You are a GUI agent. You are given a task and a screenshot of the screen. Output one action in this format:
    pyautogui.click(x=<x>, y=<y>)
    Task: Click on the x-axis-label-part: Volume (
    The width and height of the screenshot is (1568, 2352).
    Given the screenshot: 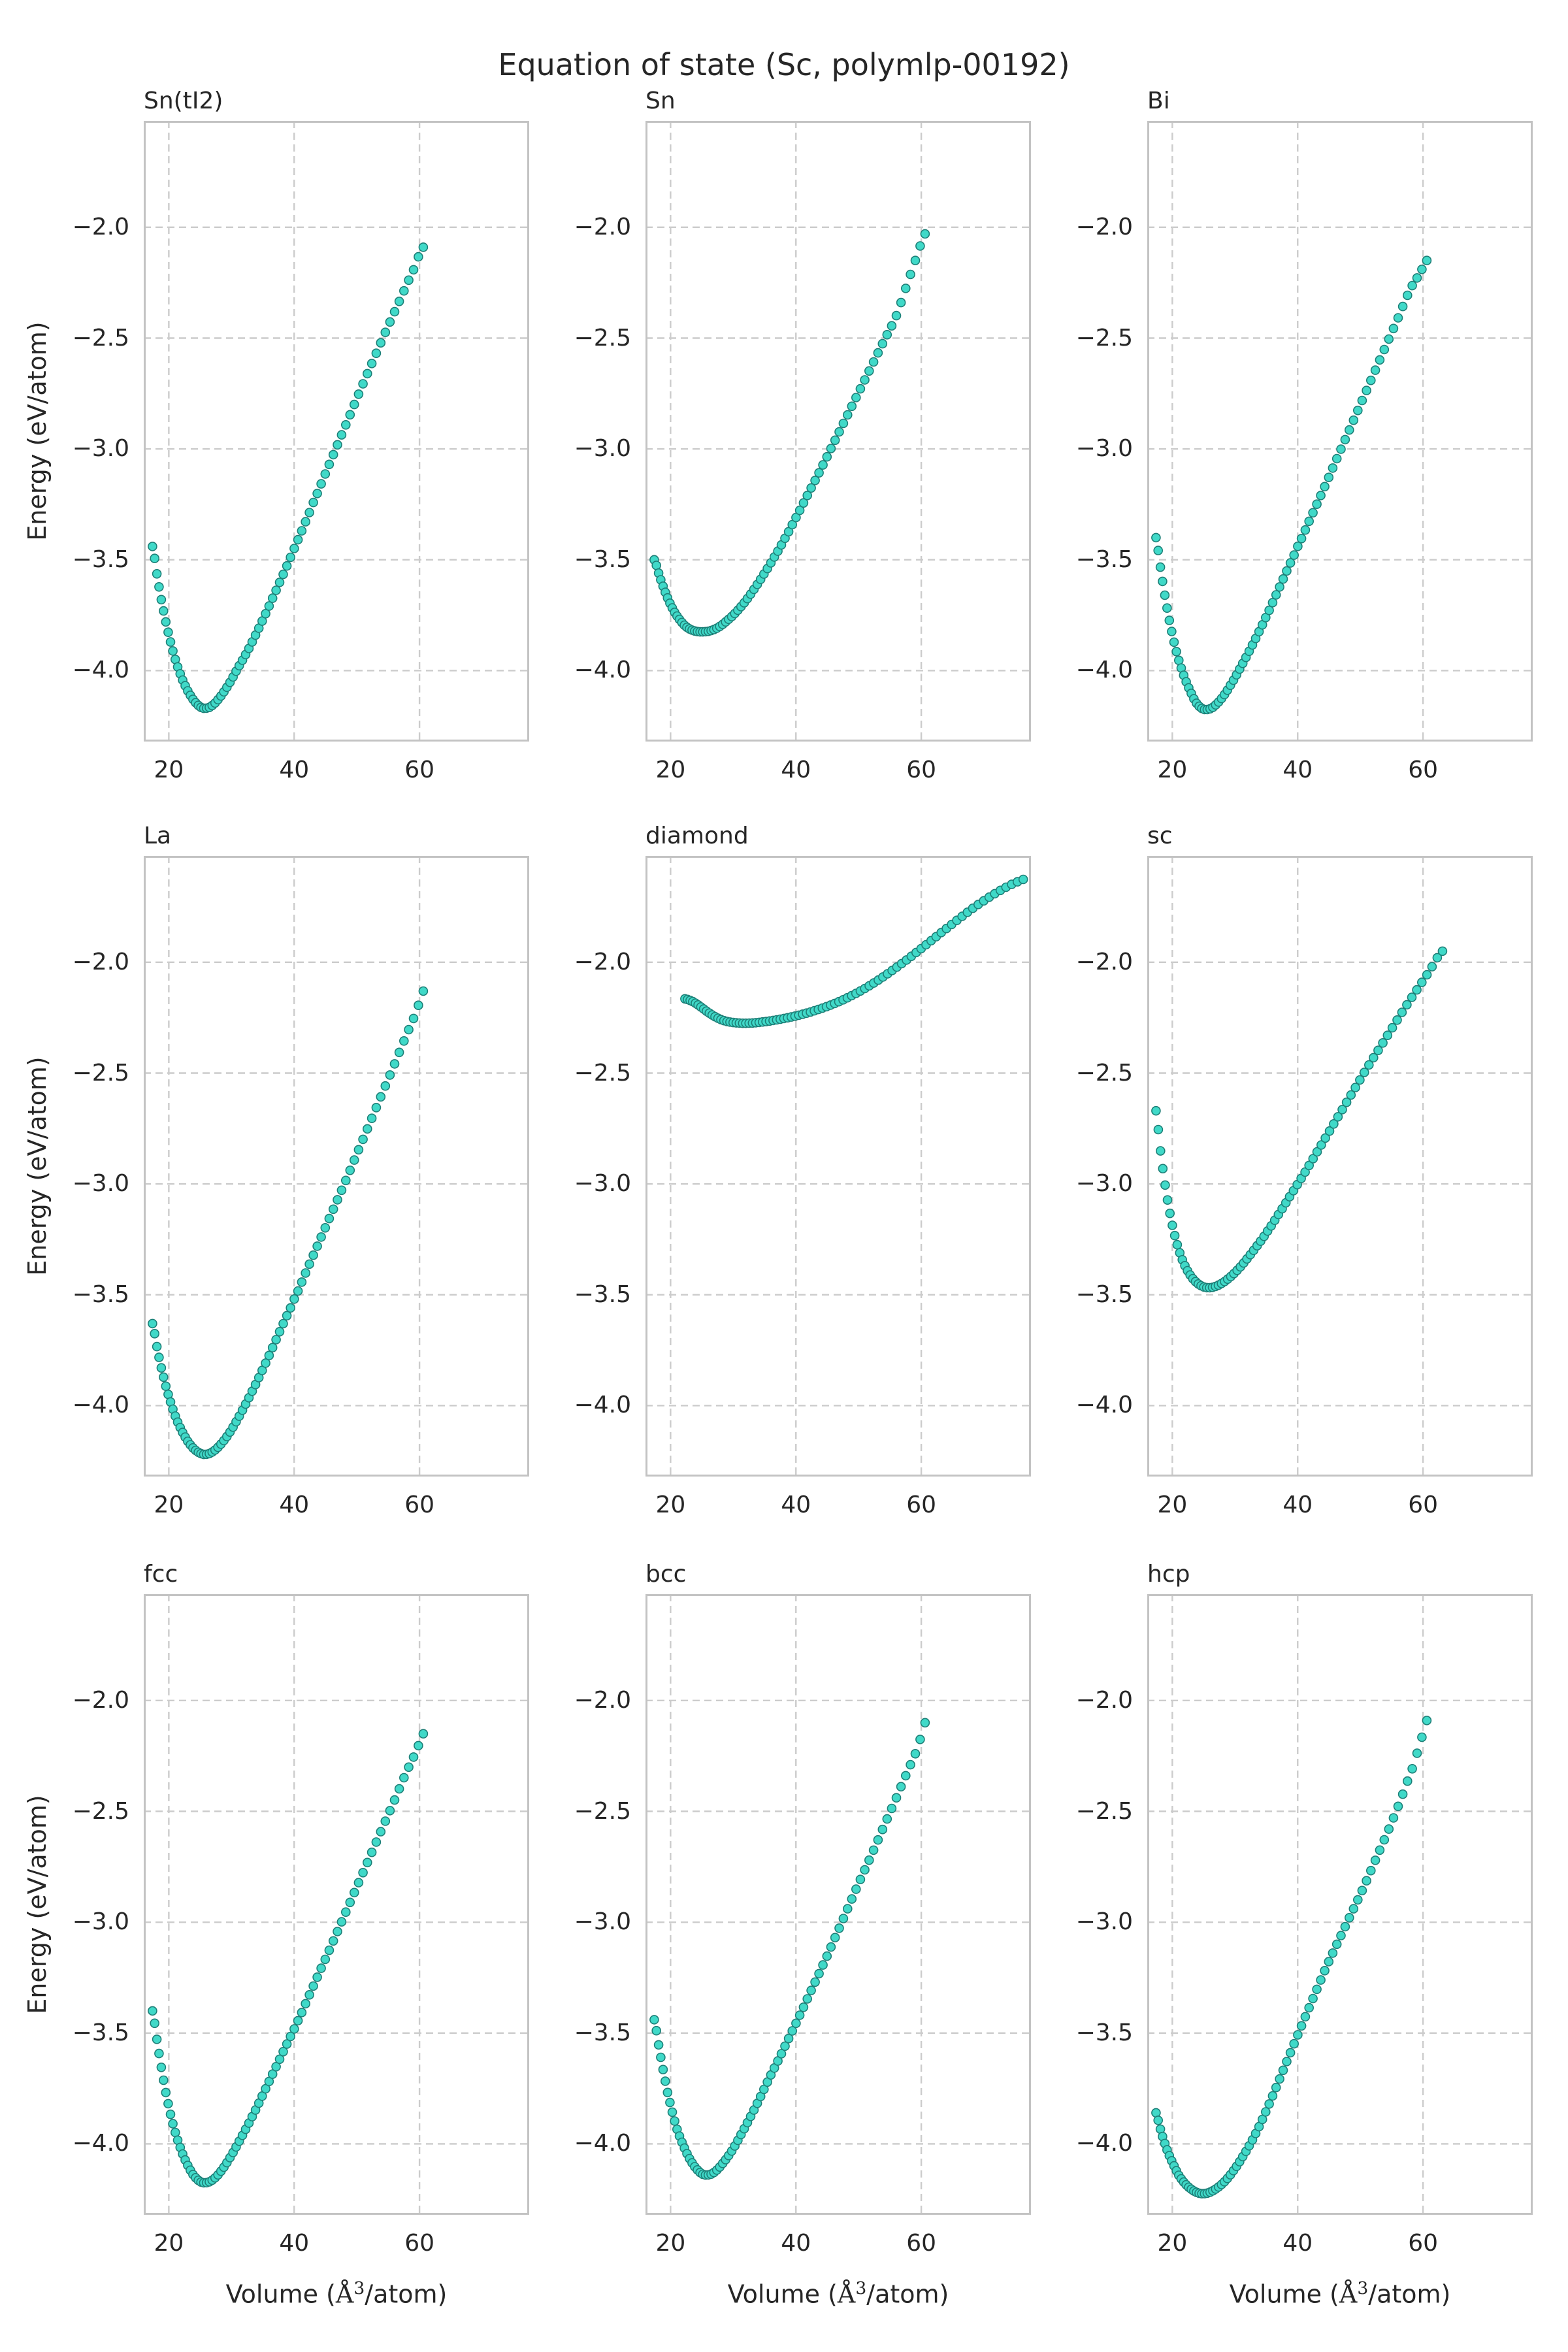 What is the action you would take?
    pyautogui.click(x=1284, y=2294)
    